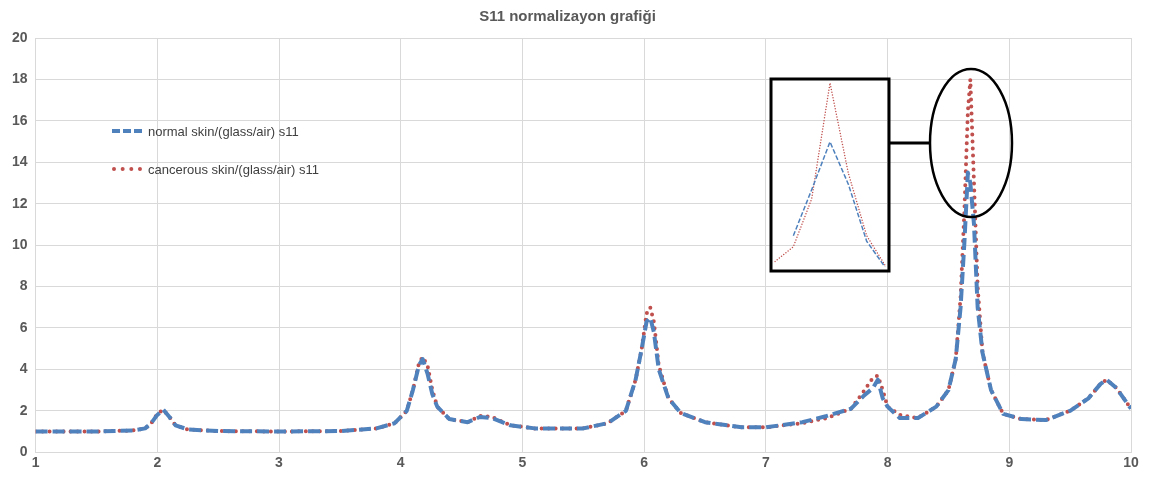 Image resolution: width=1153 pixels, height=481 pixels. I want to click on legend-label: cancerous skin/(glass/air) s11, so click(233, 169).